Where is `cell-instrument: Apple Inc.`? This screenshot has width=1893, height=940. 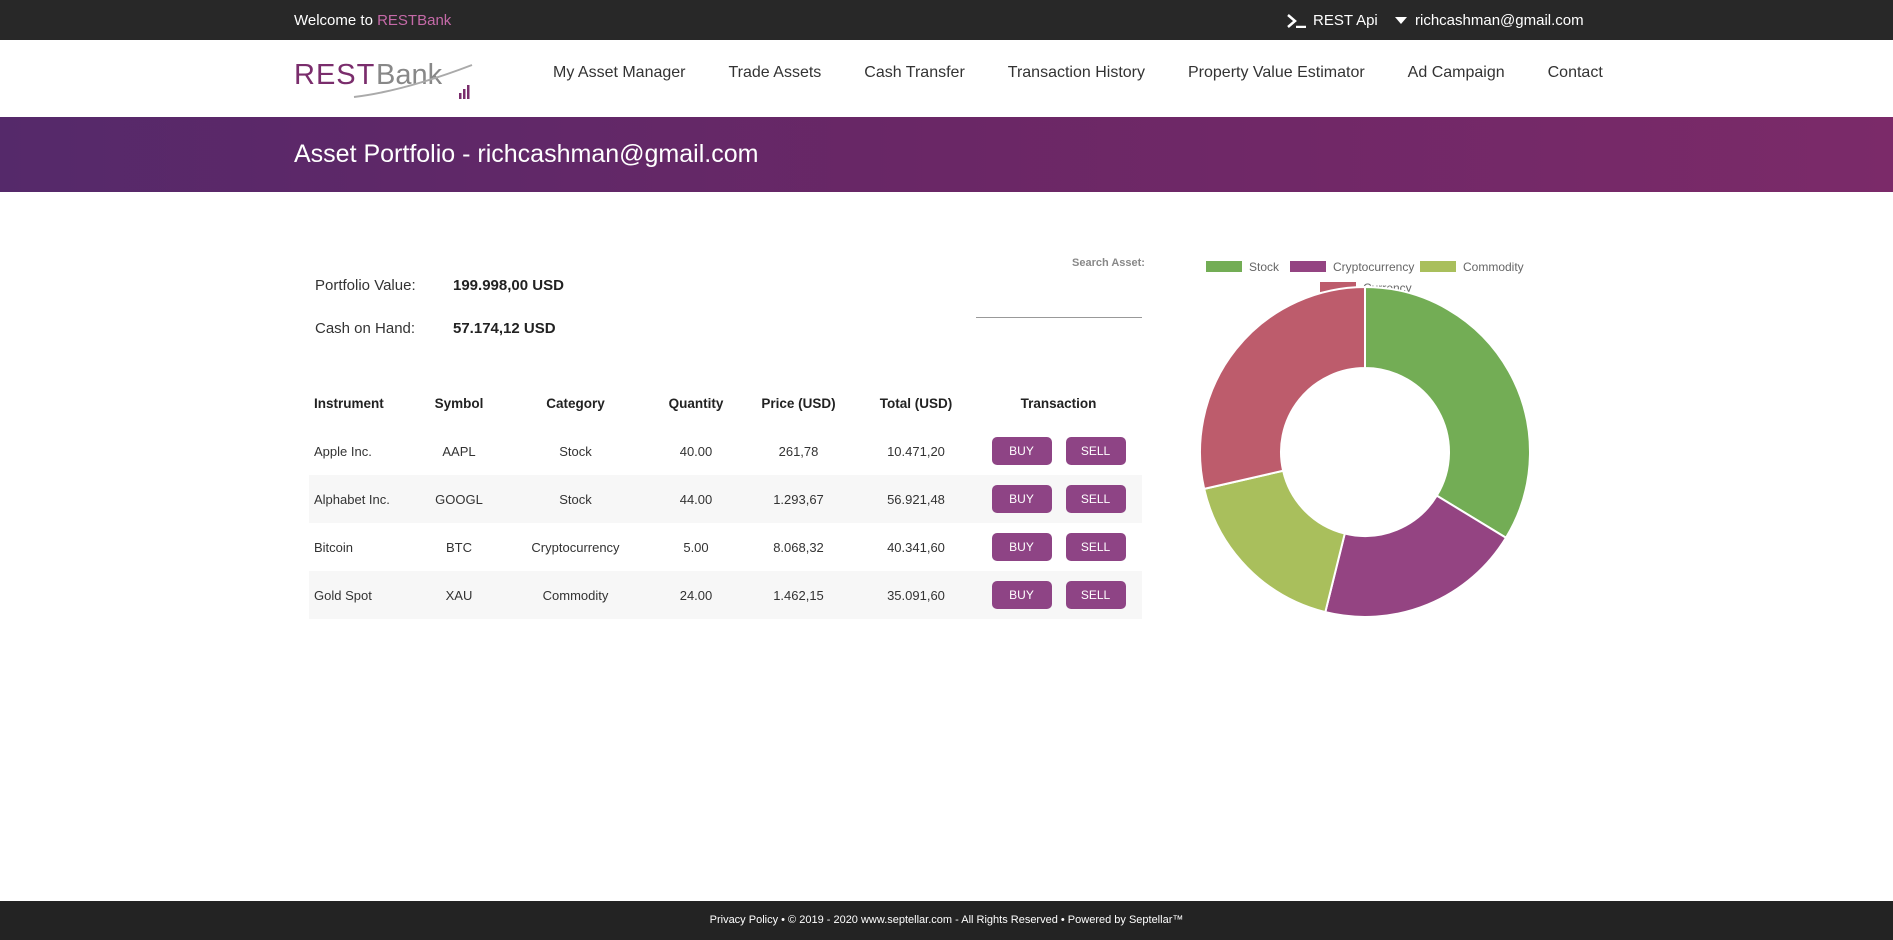 cell-instrument: Apple Inc. is located at coordinates (343, 451).